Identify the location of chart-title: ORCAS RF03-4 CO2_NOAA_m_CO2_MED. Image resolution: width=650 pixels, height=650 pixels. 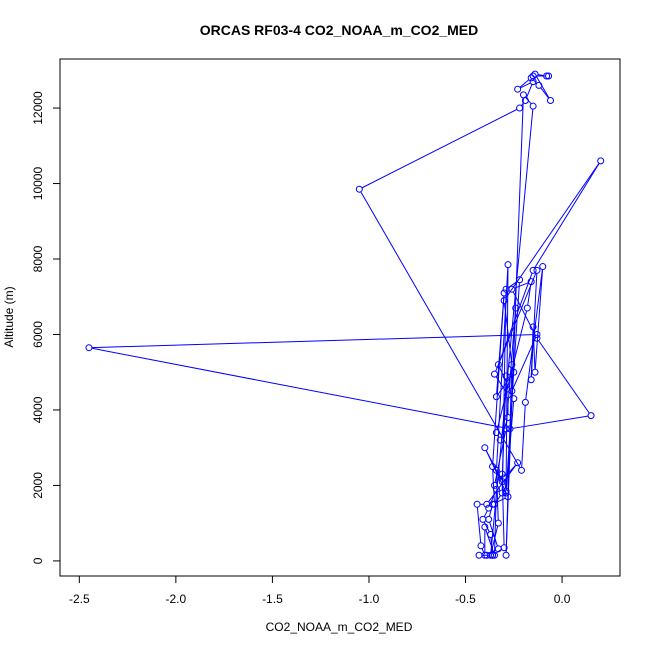
(339, 30).